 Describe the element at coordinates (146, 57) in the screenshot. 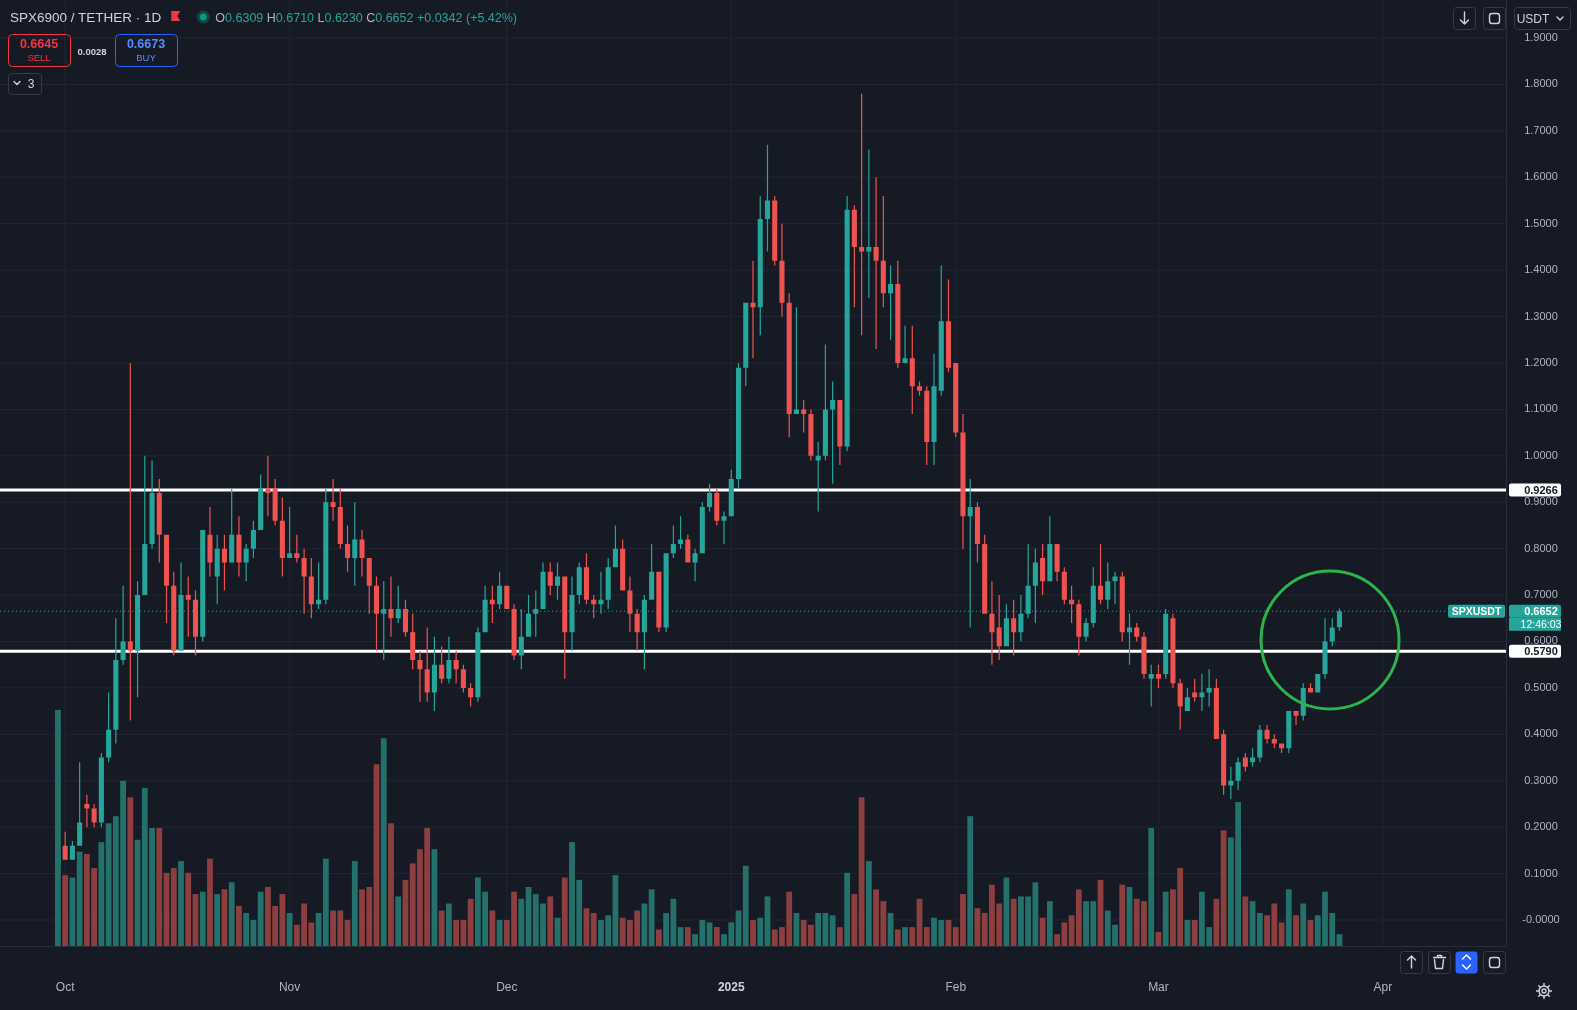

I see `annotation: BUY` at that location.